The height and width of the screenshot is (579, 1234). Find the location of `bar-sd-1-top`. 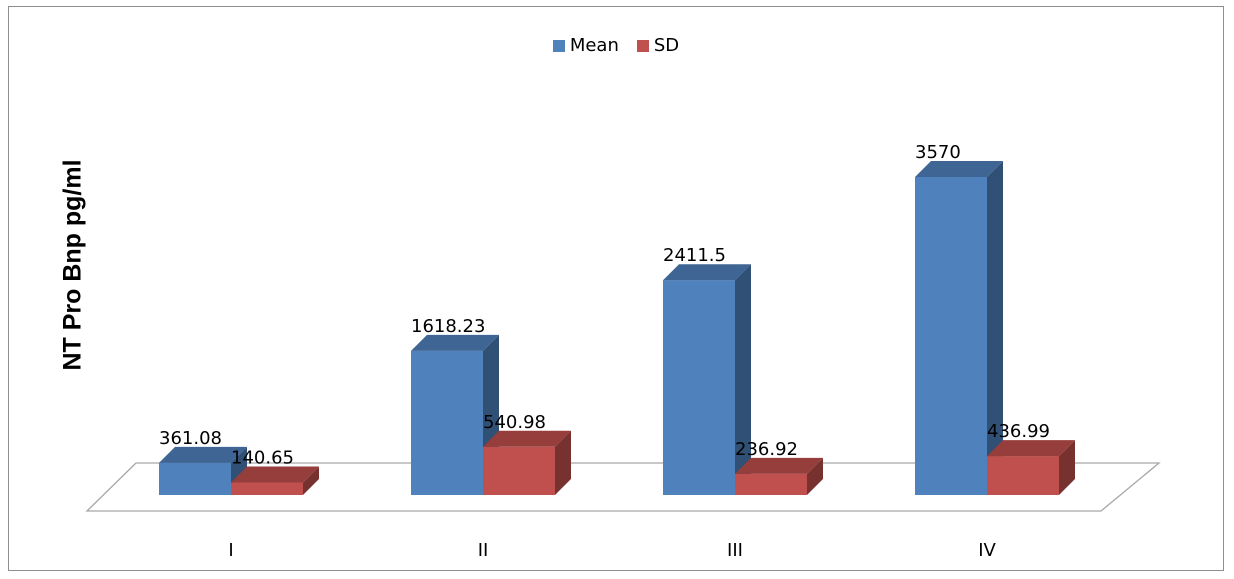

bar-sd-1-top is located at coordinates (275, 474).